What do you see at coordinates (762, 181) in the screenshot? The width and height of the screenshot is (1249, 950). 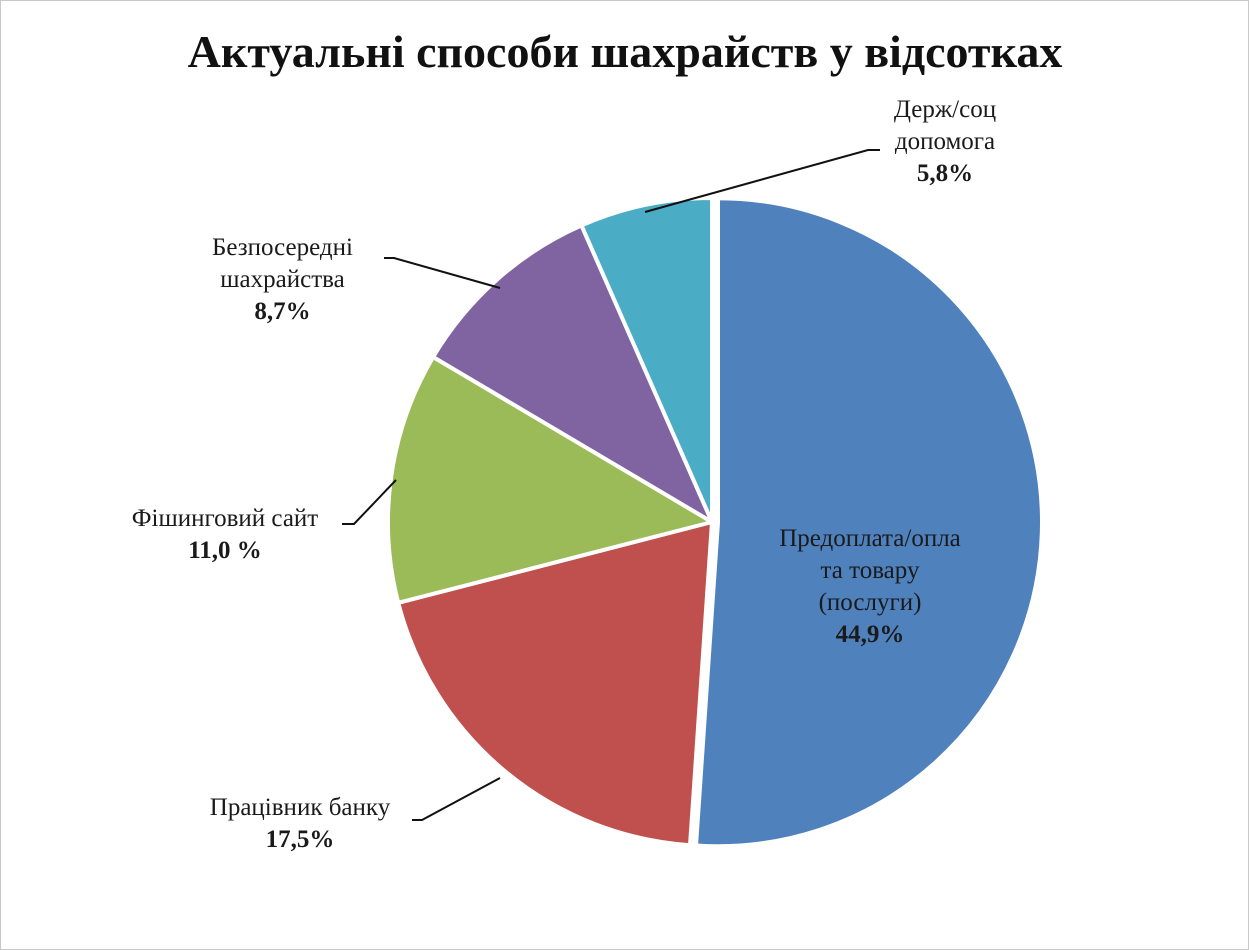 I see `leader-line-state-aid` at bounding box center [762, 181].